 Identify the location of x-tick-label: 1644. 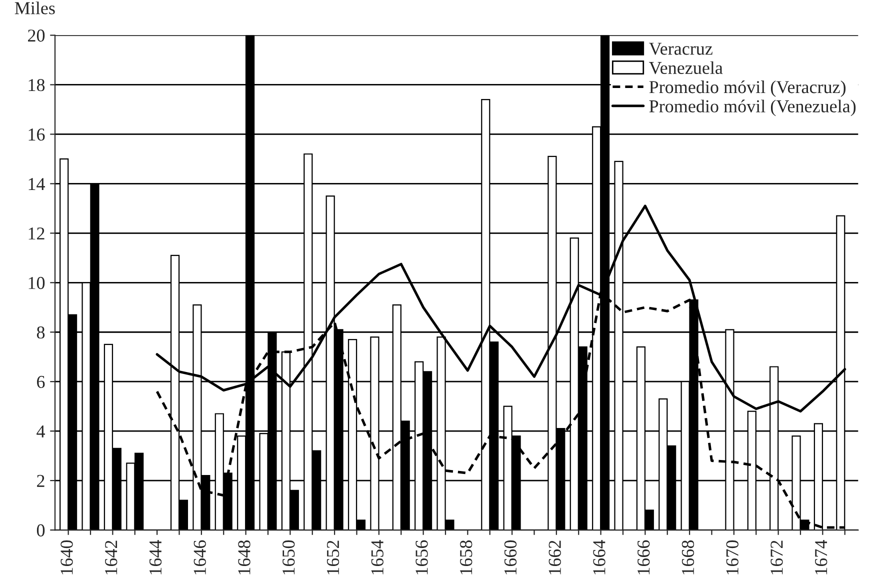
(155, 557).